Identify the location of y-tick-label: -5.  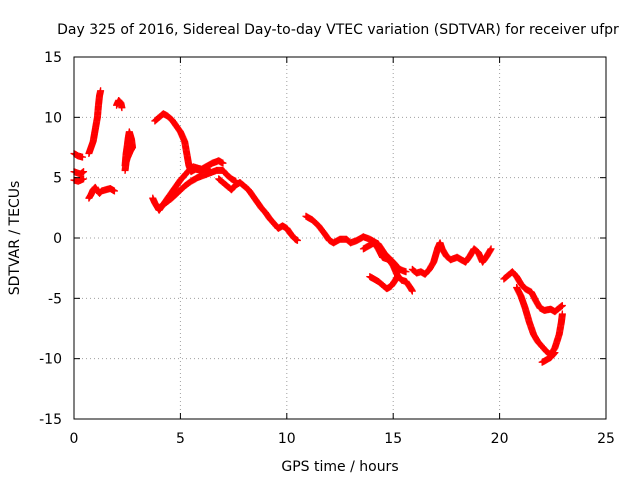
(55, 299).